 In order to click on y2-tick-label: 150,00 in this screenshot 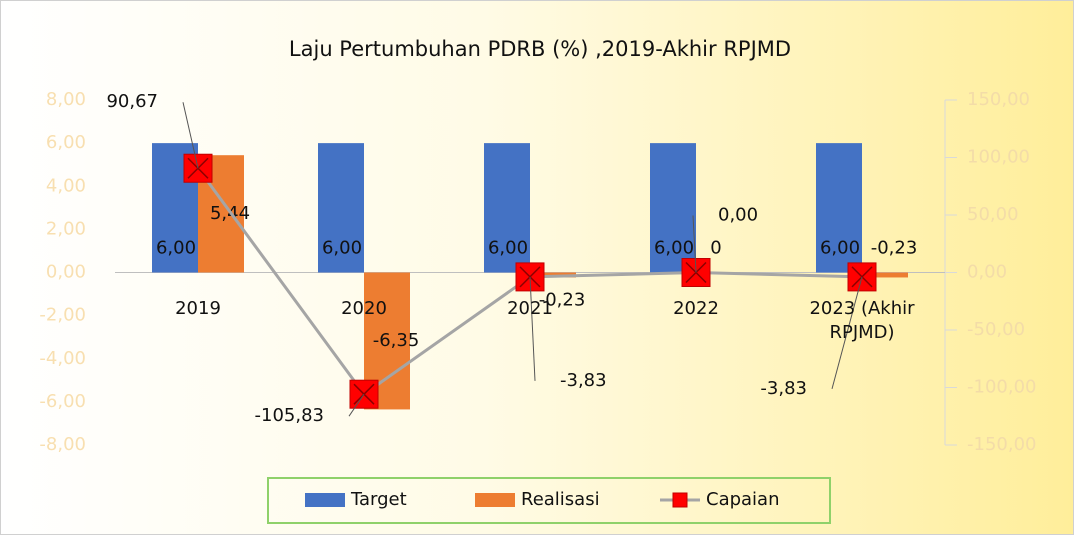, I will do `click(998, 99)`.